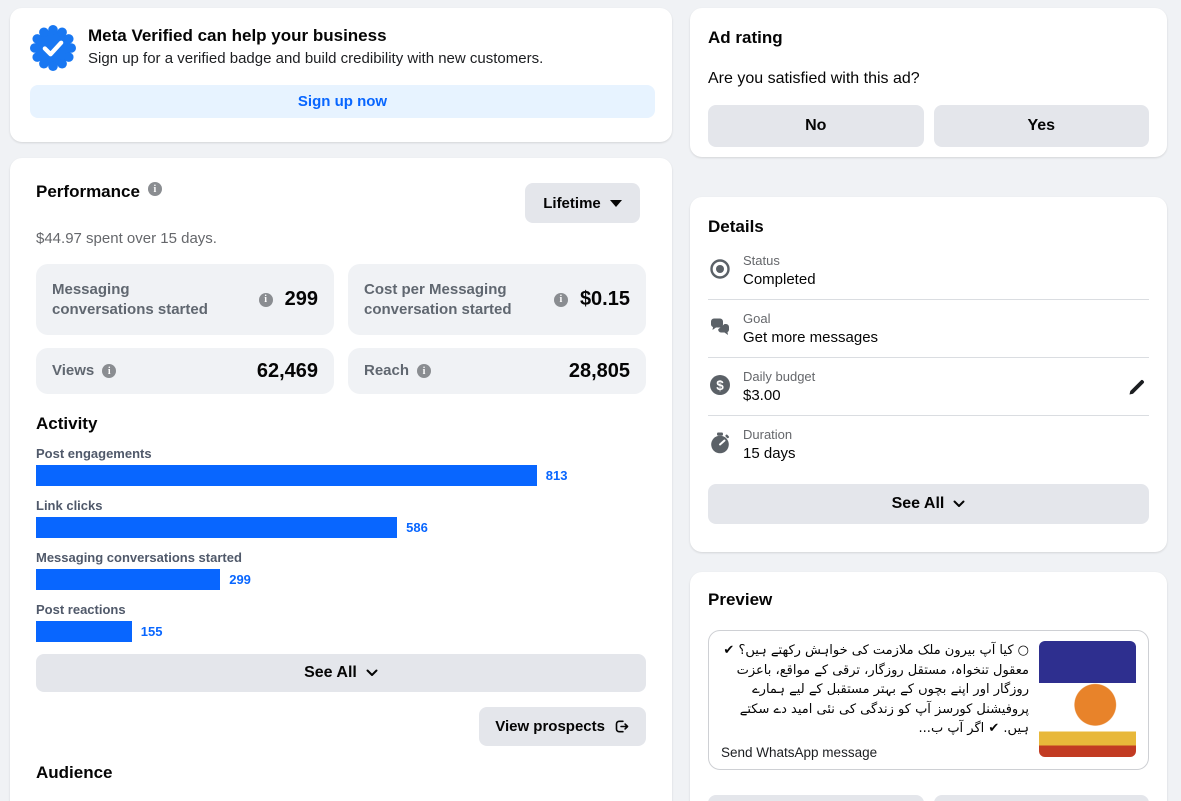  What do you see at coordinates (497, 371) in the screenshot?
I see `metric-tile-reach: Reach i 28,805` at bounding box center [497, 371].